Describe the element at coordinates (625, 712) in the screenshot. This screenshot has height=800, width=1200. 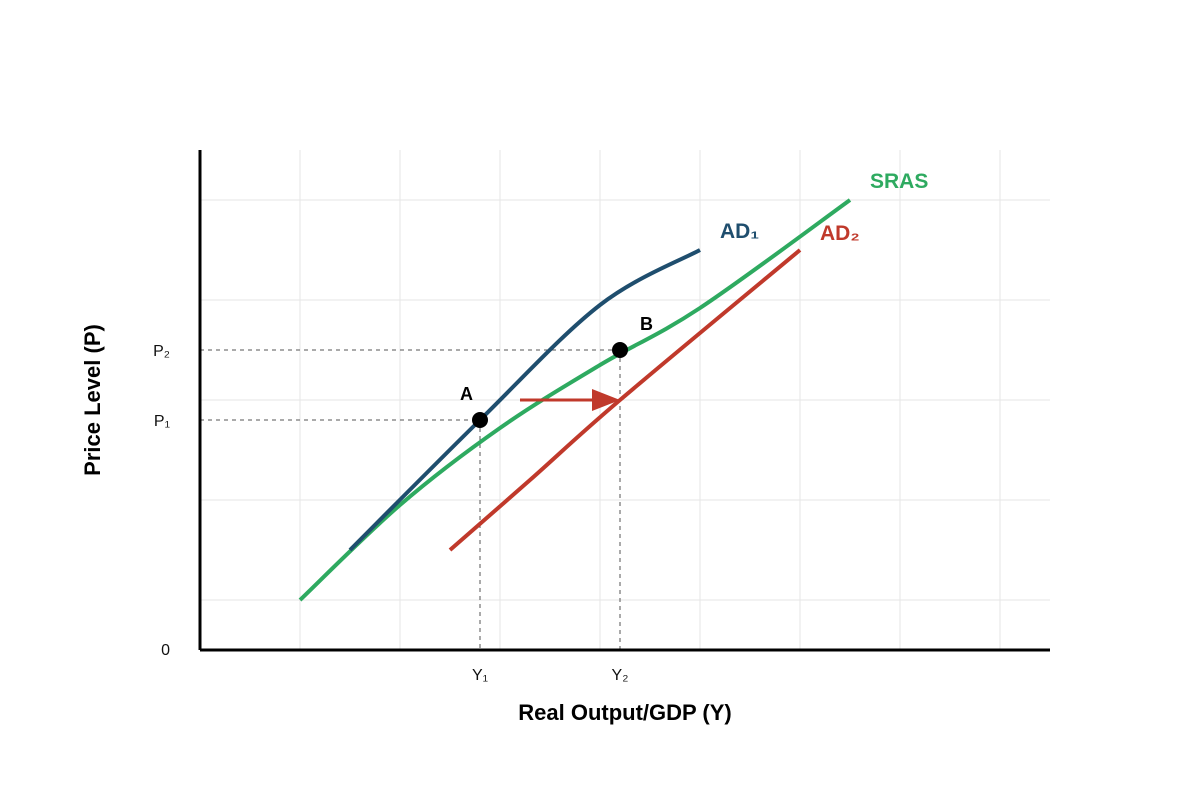
I see `x-axis-title: Real Output/GDP (Y)` at that location.